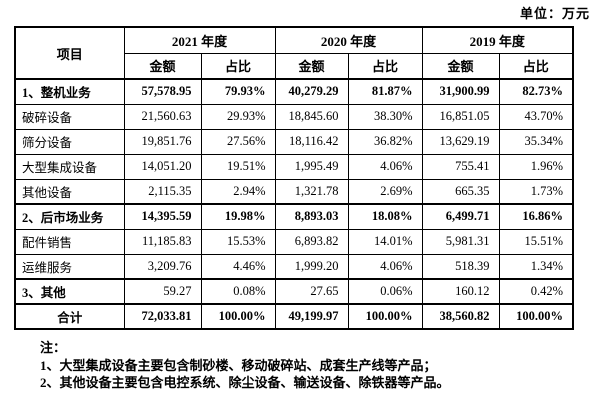 This screenshot has height=400, width=600. What do you see at coordinates (69, 316) in the screenshot?
I see `row-label: 合计` at bounding box center [69, 316].